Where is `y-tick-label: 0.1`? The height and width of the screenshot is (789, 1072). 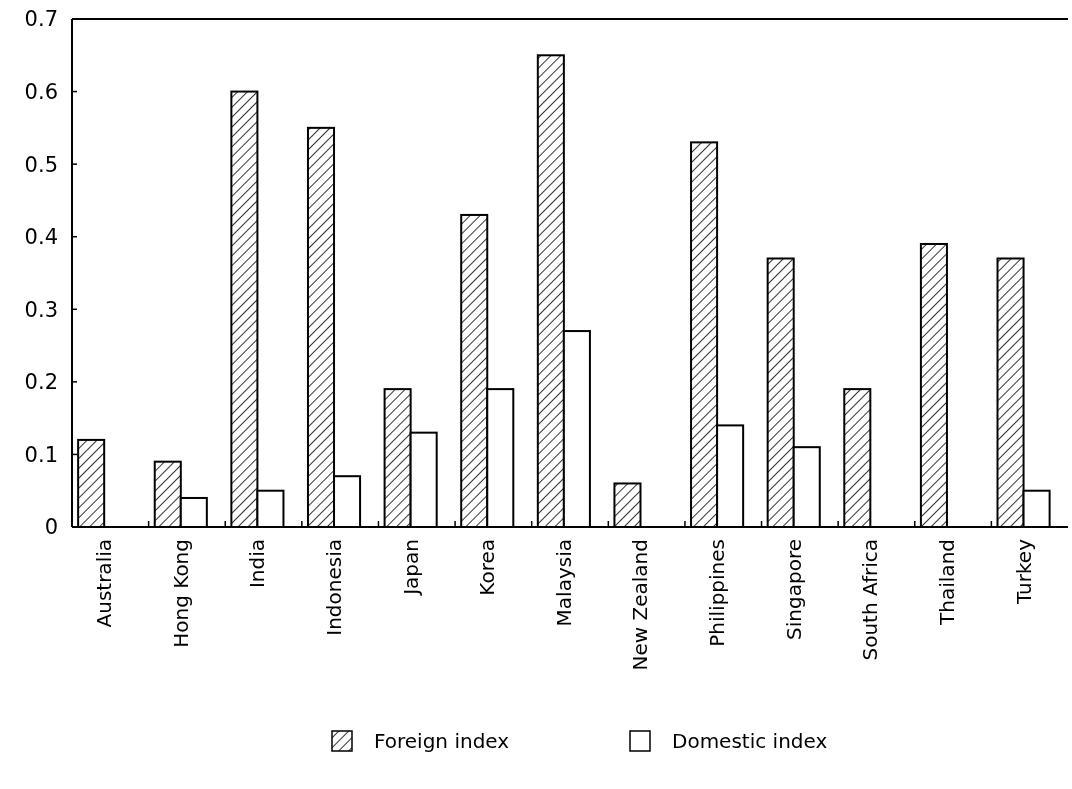 y-tick-label: 0.1 is located at coordinates (41, 454).